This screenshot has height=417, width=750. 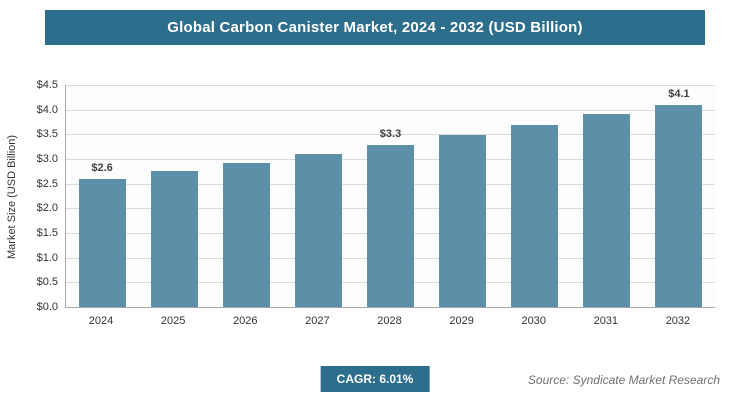 What do you see at coordinates (47, 134) in the screenshot?
I see `y-tick-label: $3.5` at bounding box center [47, 134].